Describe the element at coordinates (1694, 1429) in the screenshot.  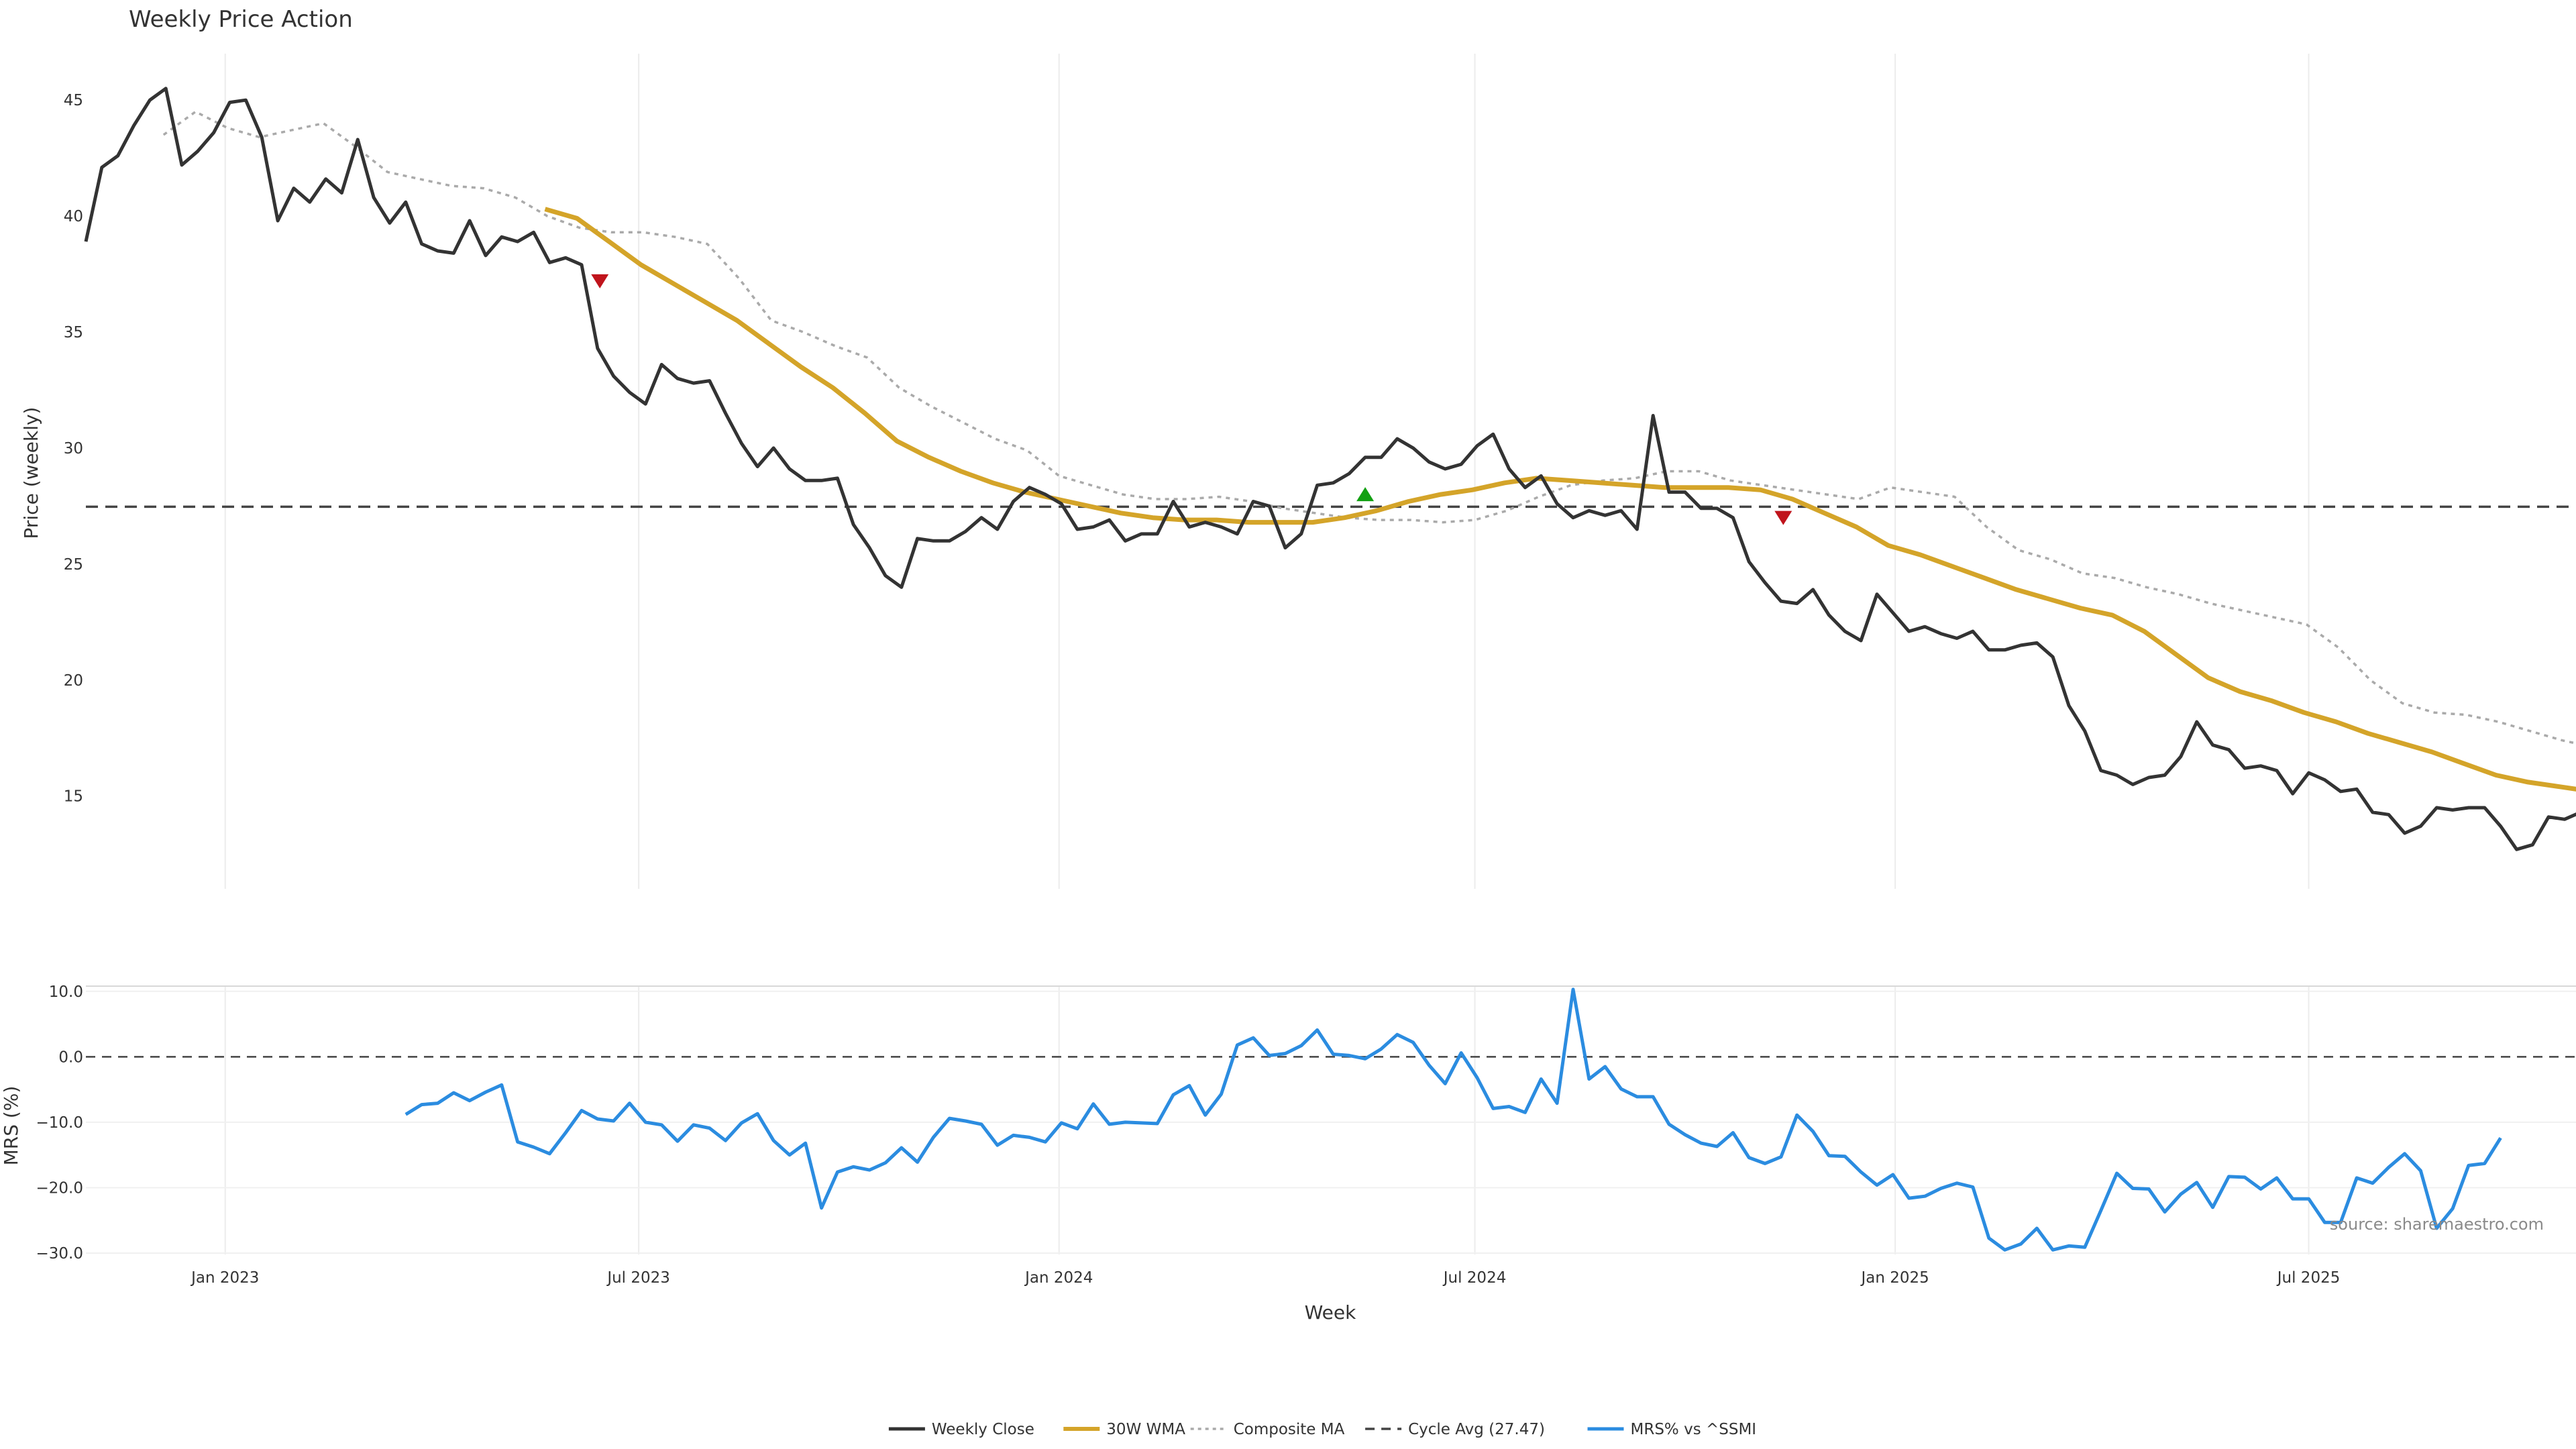
I see `legend-label: MRS% vs ^SSMI` at that location.